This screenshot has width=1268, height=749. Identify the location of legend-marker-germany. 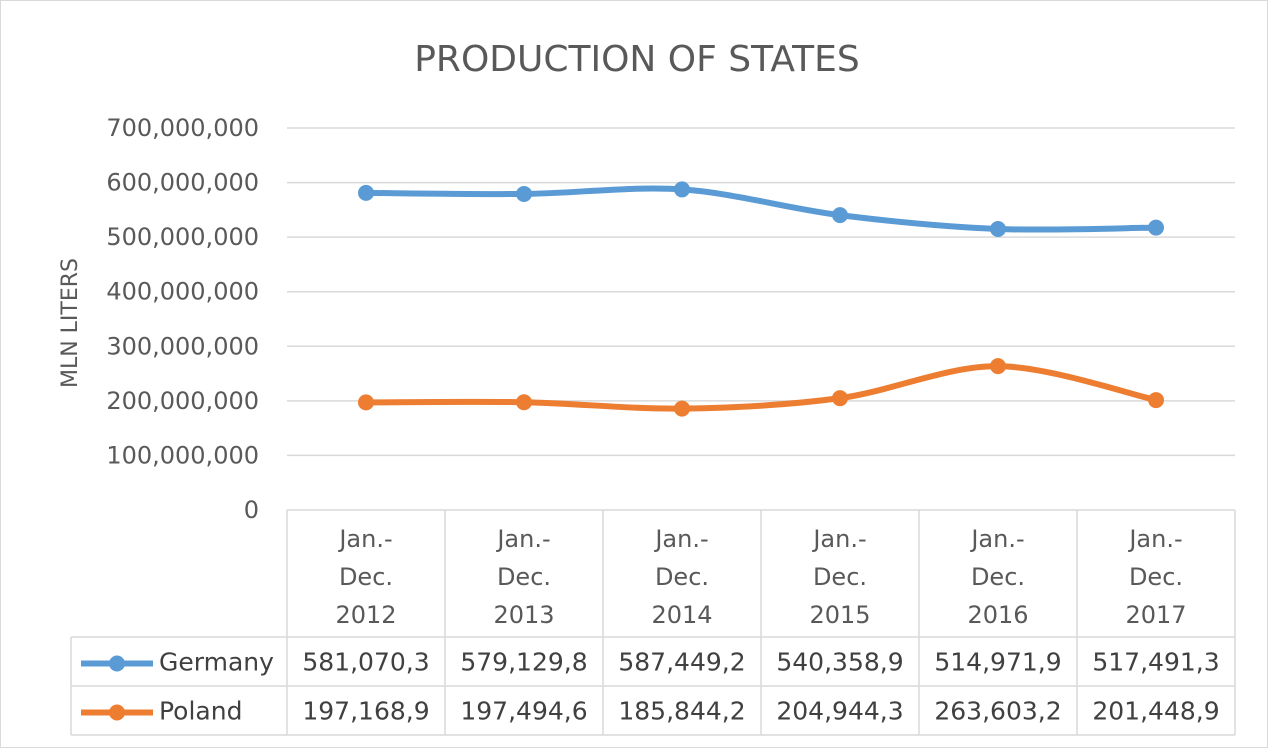
(117, 663).